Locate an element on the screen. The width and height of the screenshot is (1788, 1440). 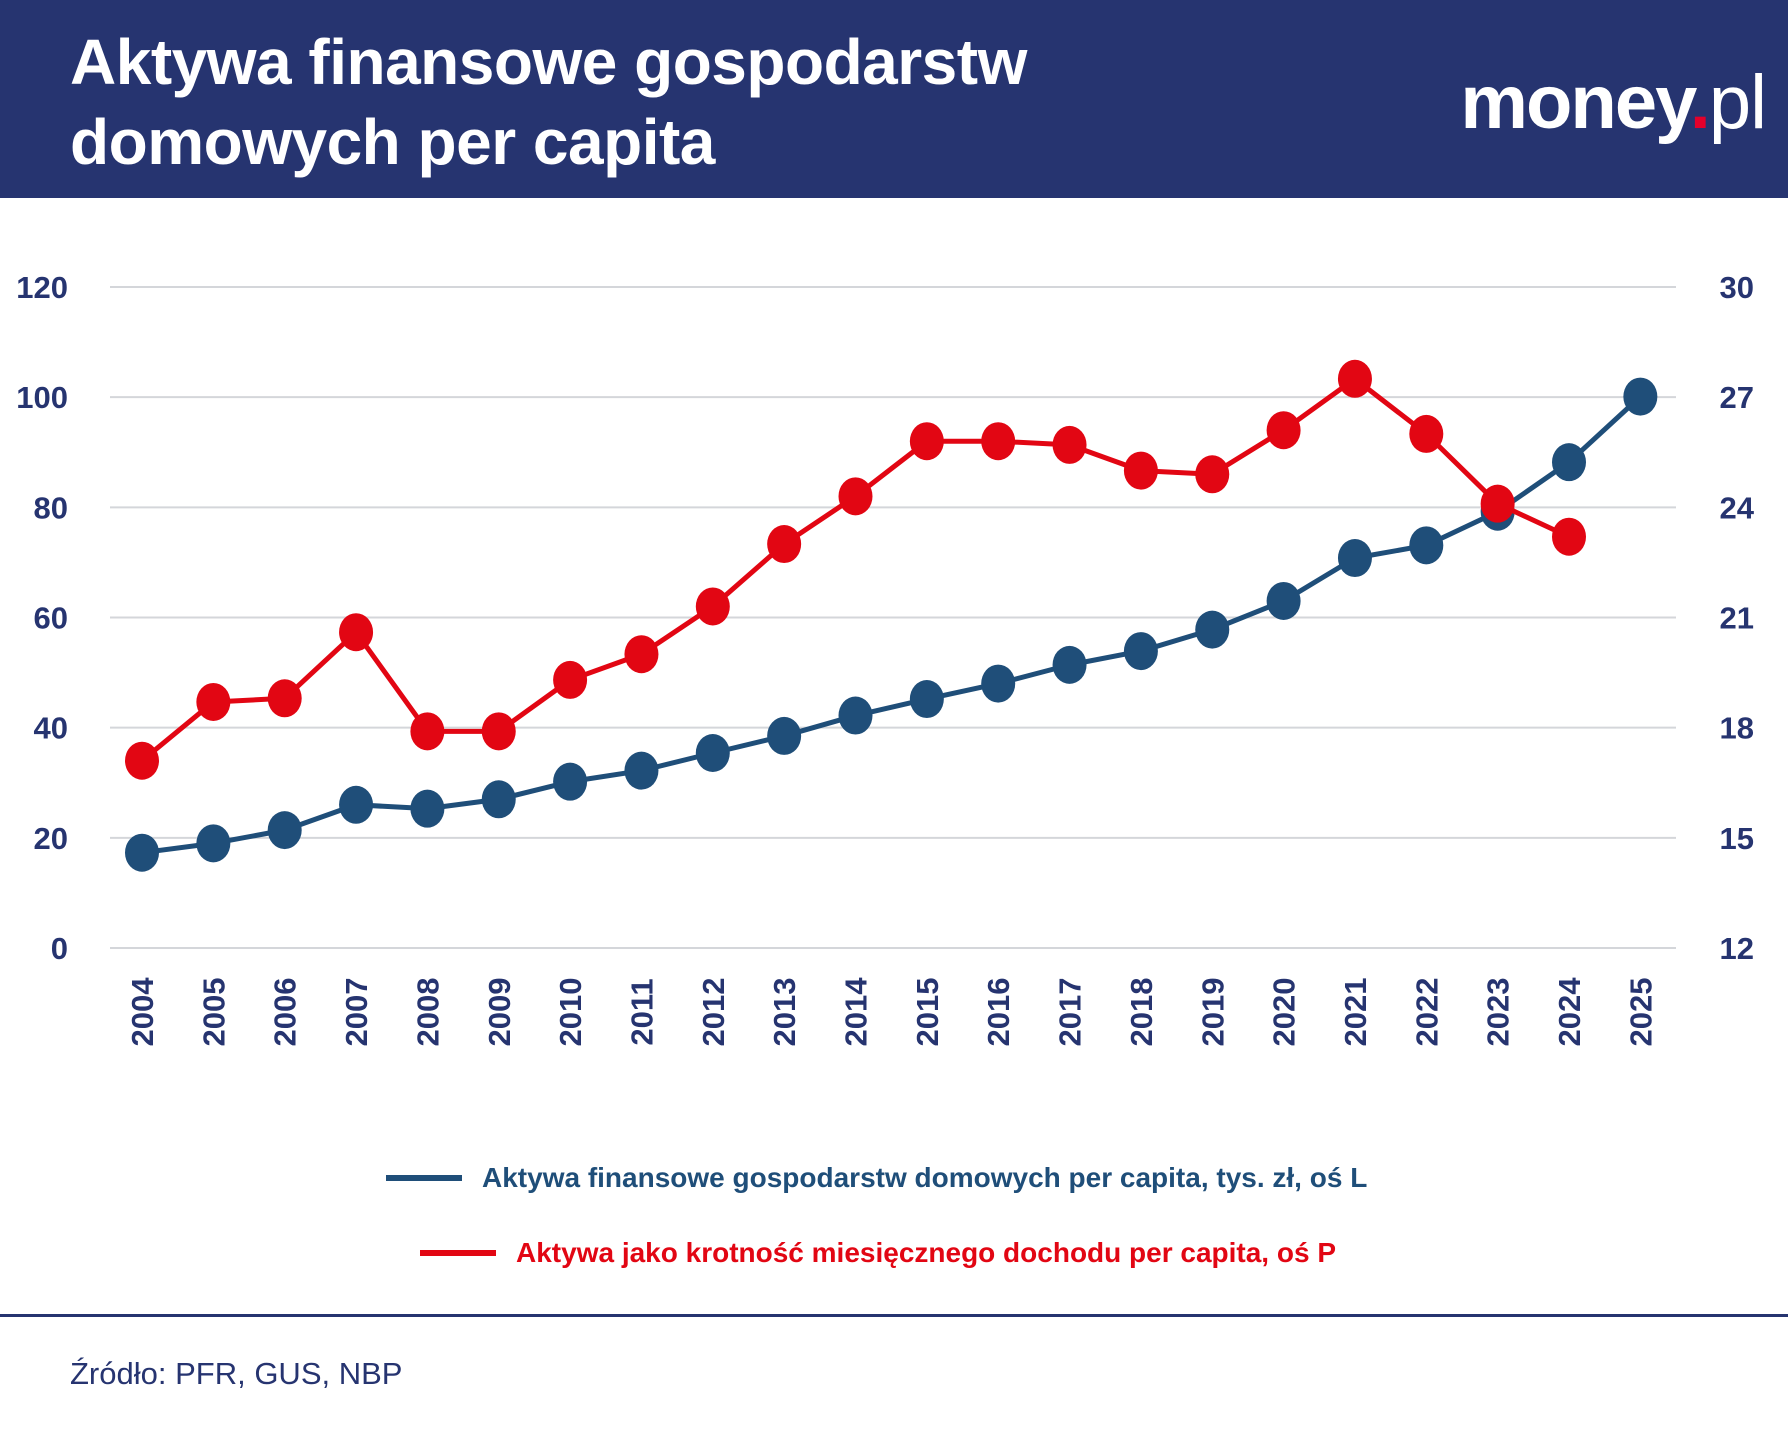
legend-swatch-assets is located at coordinates (424, 1178).